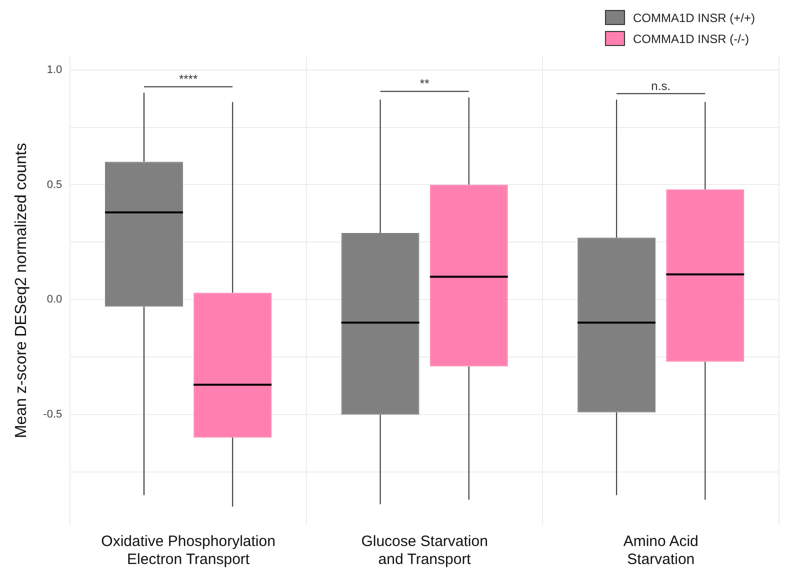  I want to click on annotation: n.s., so click(661, 85).